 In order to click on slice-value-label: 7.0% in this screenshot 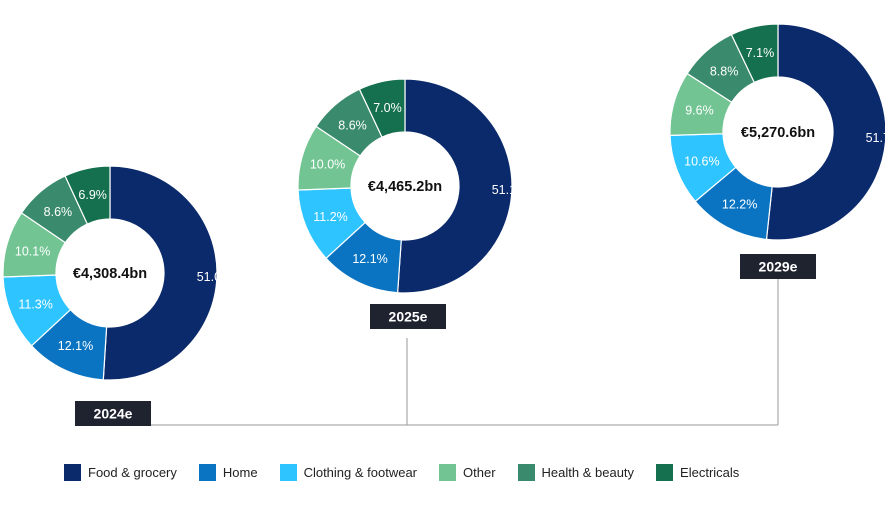, I will do `click(387, 108)`.